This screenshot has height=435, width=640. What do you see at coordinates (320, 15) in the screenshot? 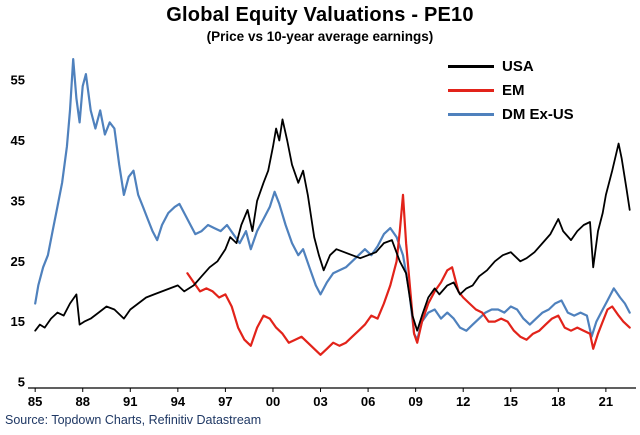
I see `chart-title: Global Equity Valuations - PE10` at bounding box center [320, 15].